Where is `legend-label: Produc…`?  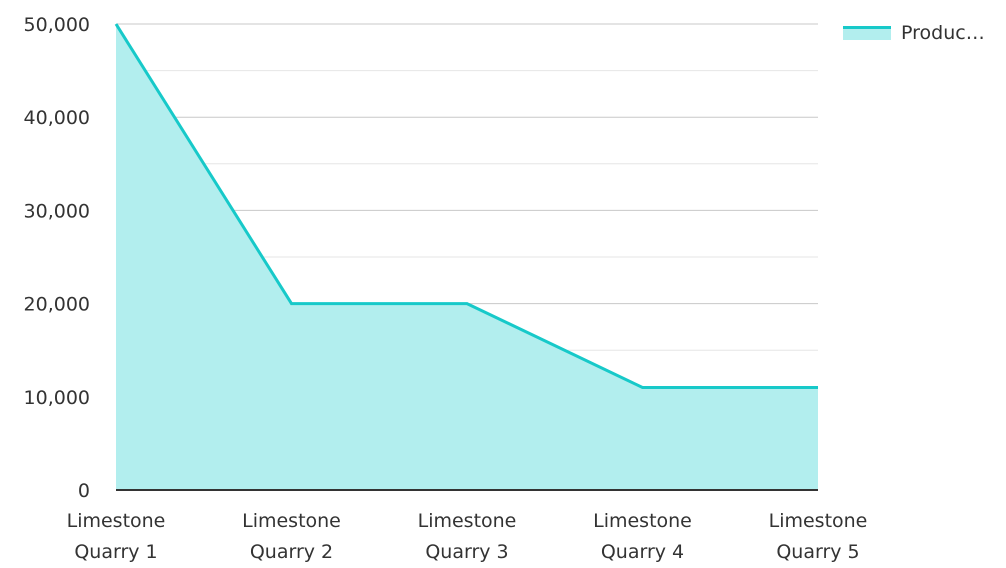 legend-label: Produc… is located at coordinates (943, 33).